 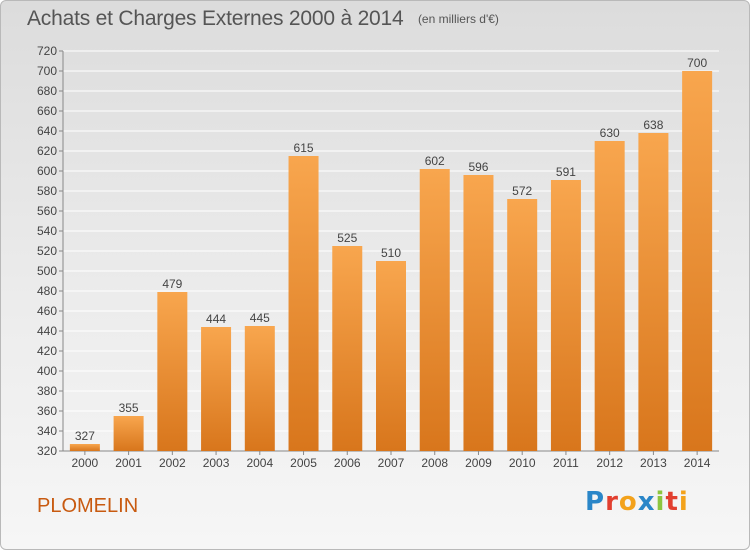 I want to click on data-label: 355, so click(x=129, y=408).